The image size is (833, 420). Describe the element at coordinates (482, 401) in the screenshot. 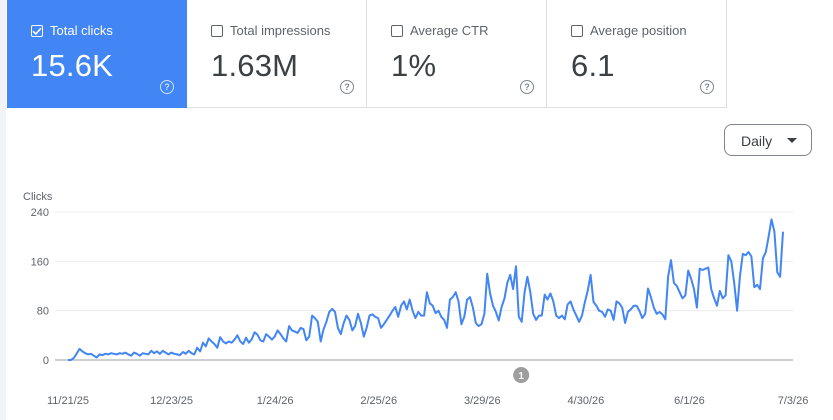

I see `x-tick-label: 3/29/26` at that location.